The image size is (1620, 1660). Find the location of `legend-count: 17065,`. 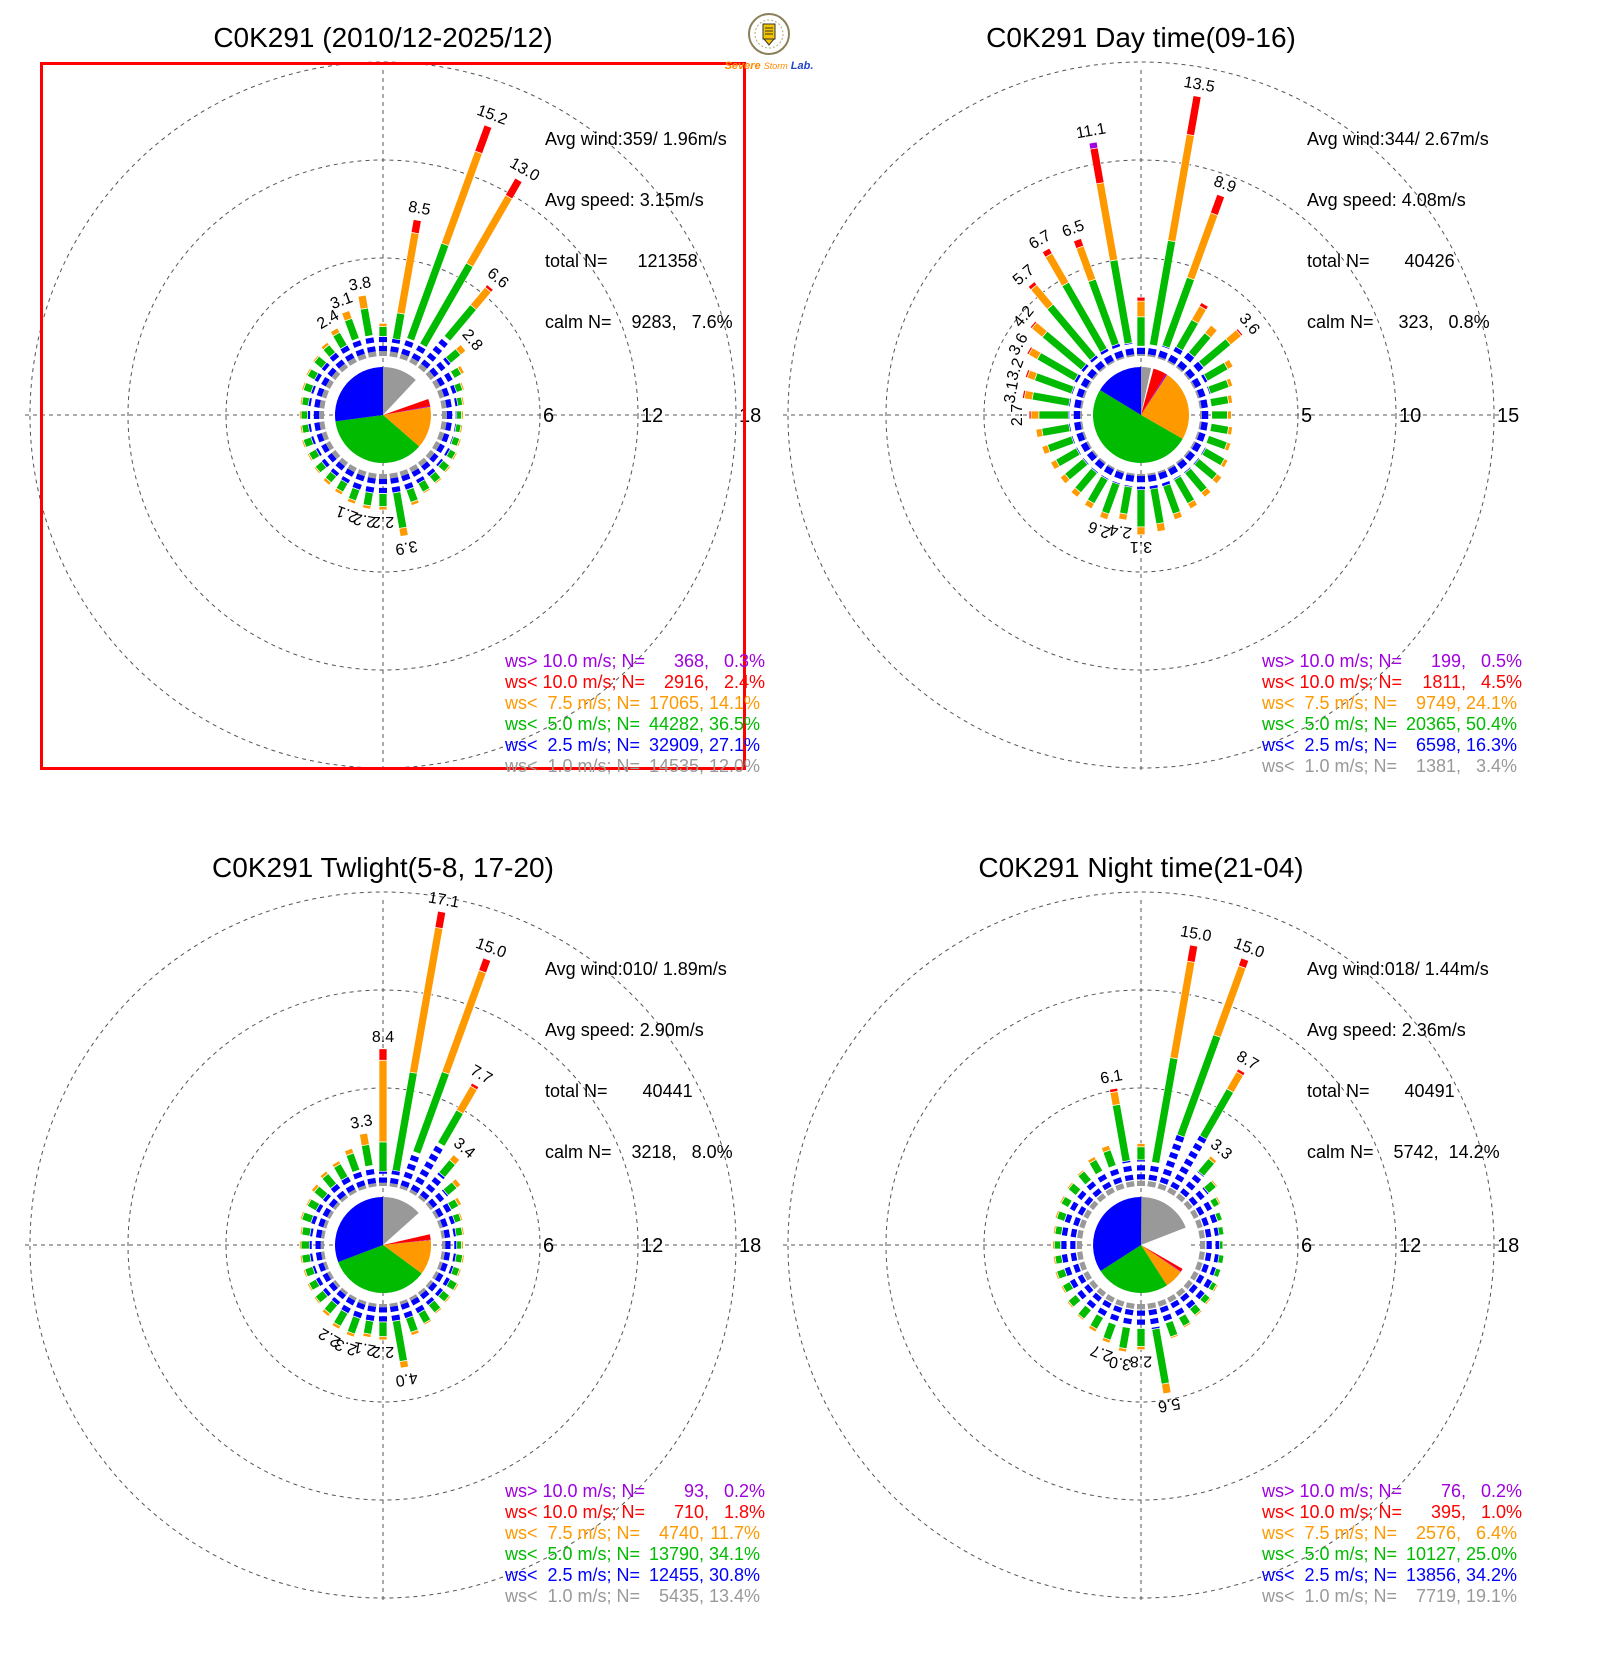

legend-count: 17065, is located at coordinates (676, 703).